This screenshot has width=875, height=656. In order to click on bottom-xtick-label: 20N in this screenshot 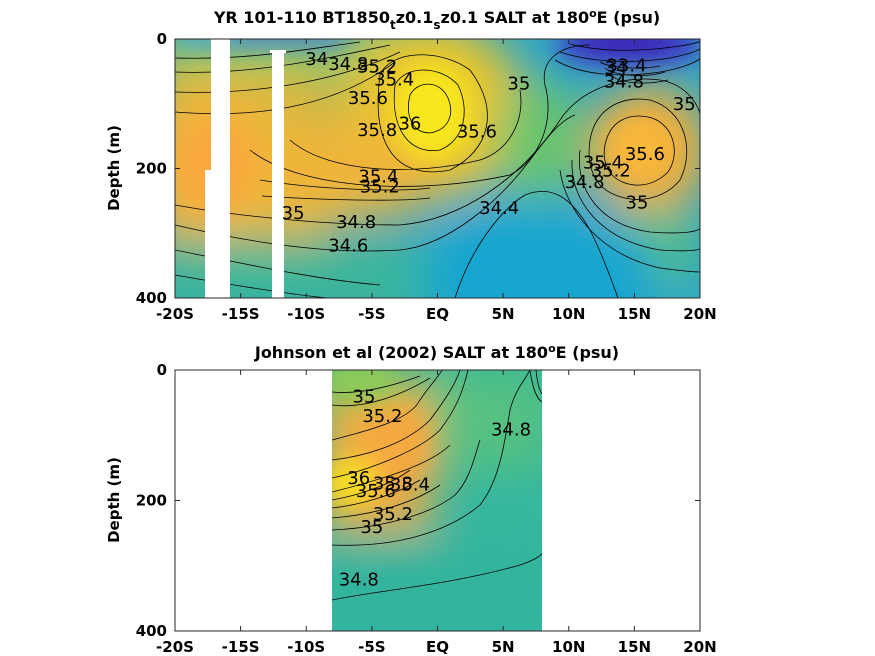, I will do `click(699, 647)`.